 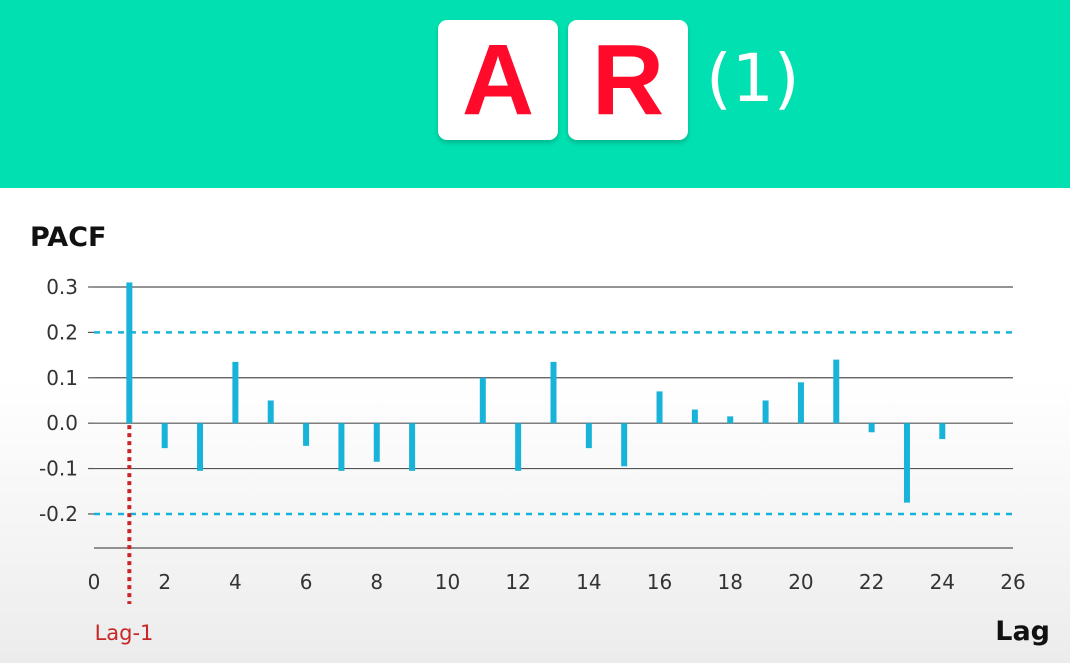 I want to click on x-tick-label: 4, so click(x=235, y=582).